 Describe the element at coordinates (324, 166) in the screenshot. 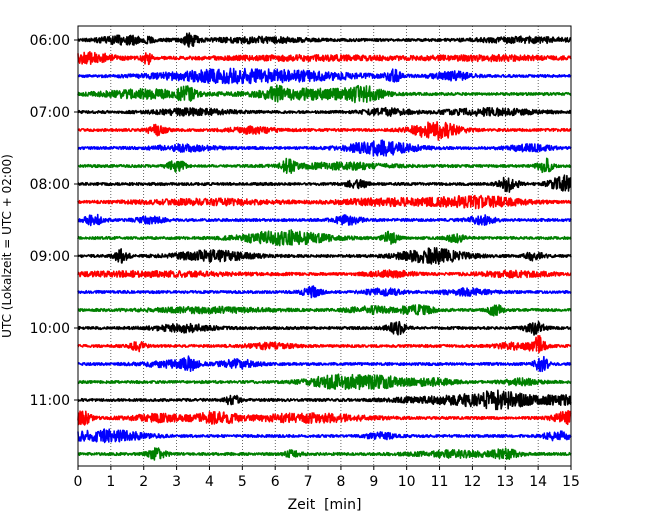

I see `trace-row-07:45` at that location.